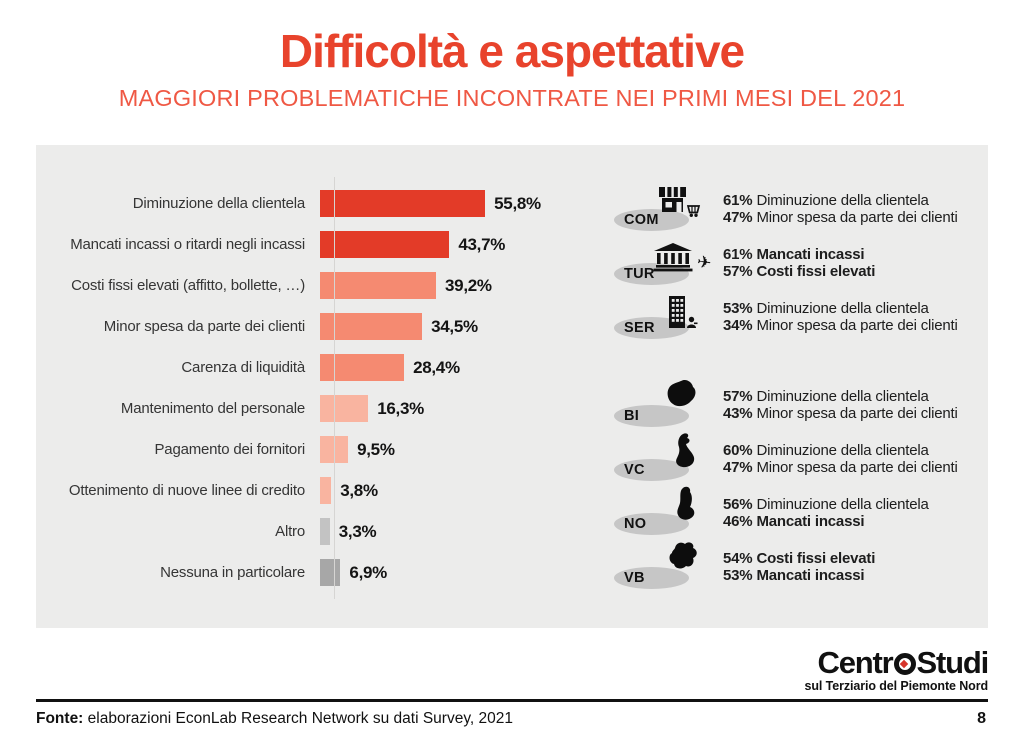 Image resolution: width=1024 pixels, height=742 pixels. What do you see at coordinates (799, 576) in the screenshot?
I see `stat-line: 53% Mancati incassi` at bounding box center [799, 576].